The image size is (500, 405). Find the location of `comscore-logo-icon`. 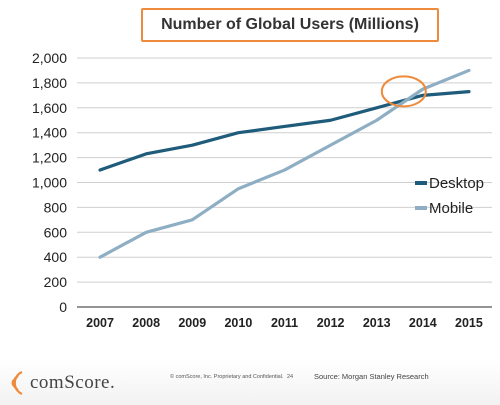

comscore-logo-icon is located at coordinates (17, 383).